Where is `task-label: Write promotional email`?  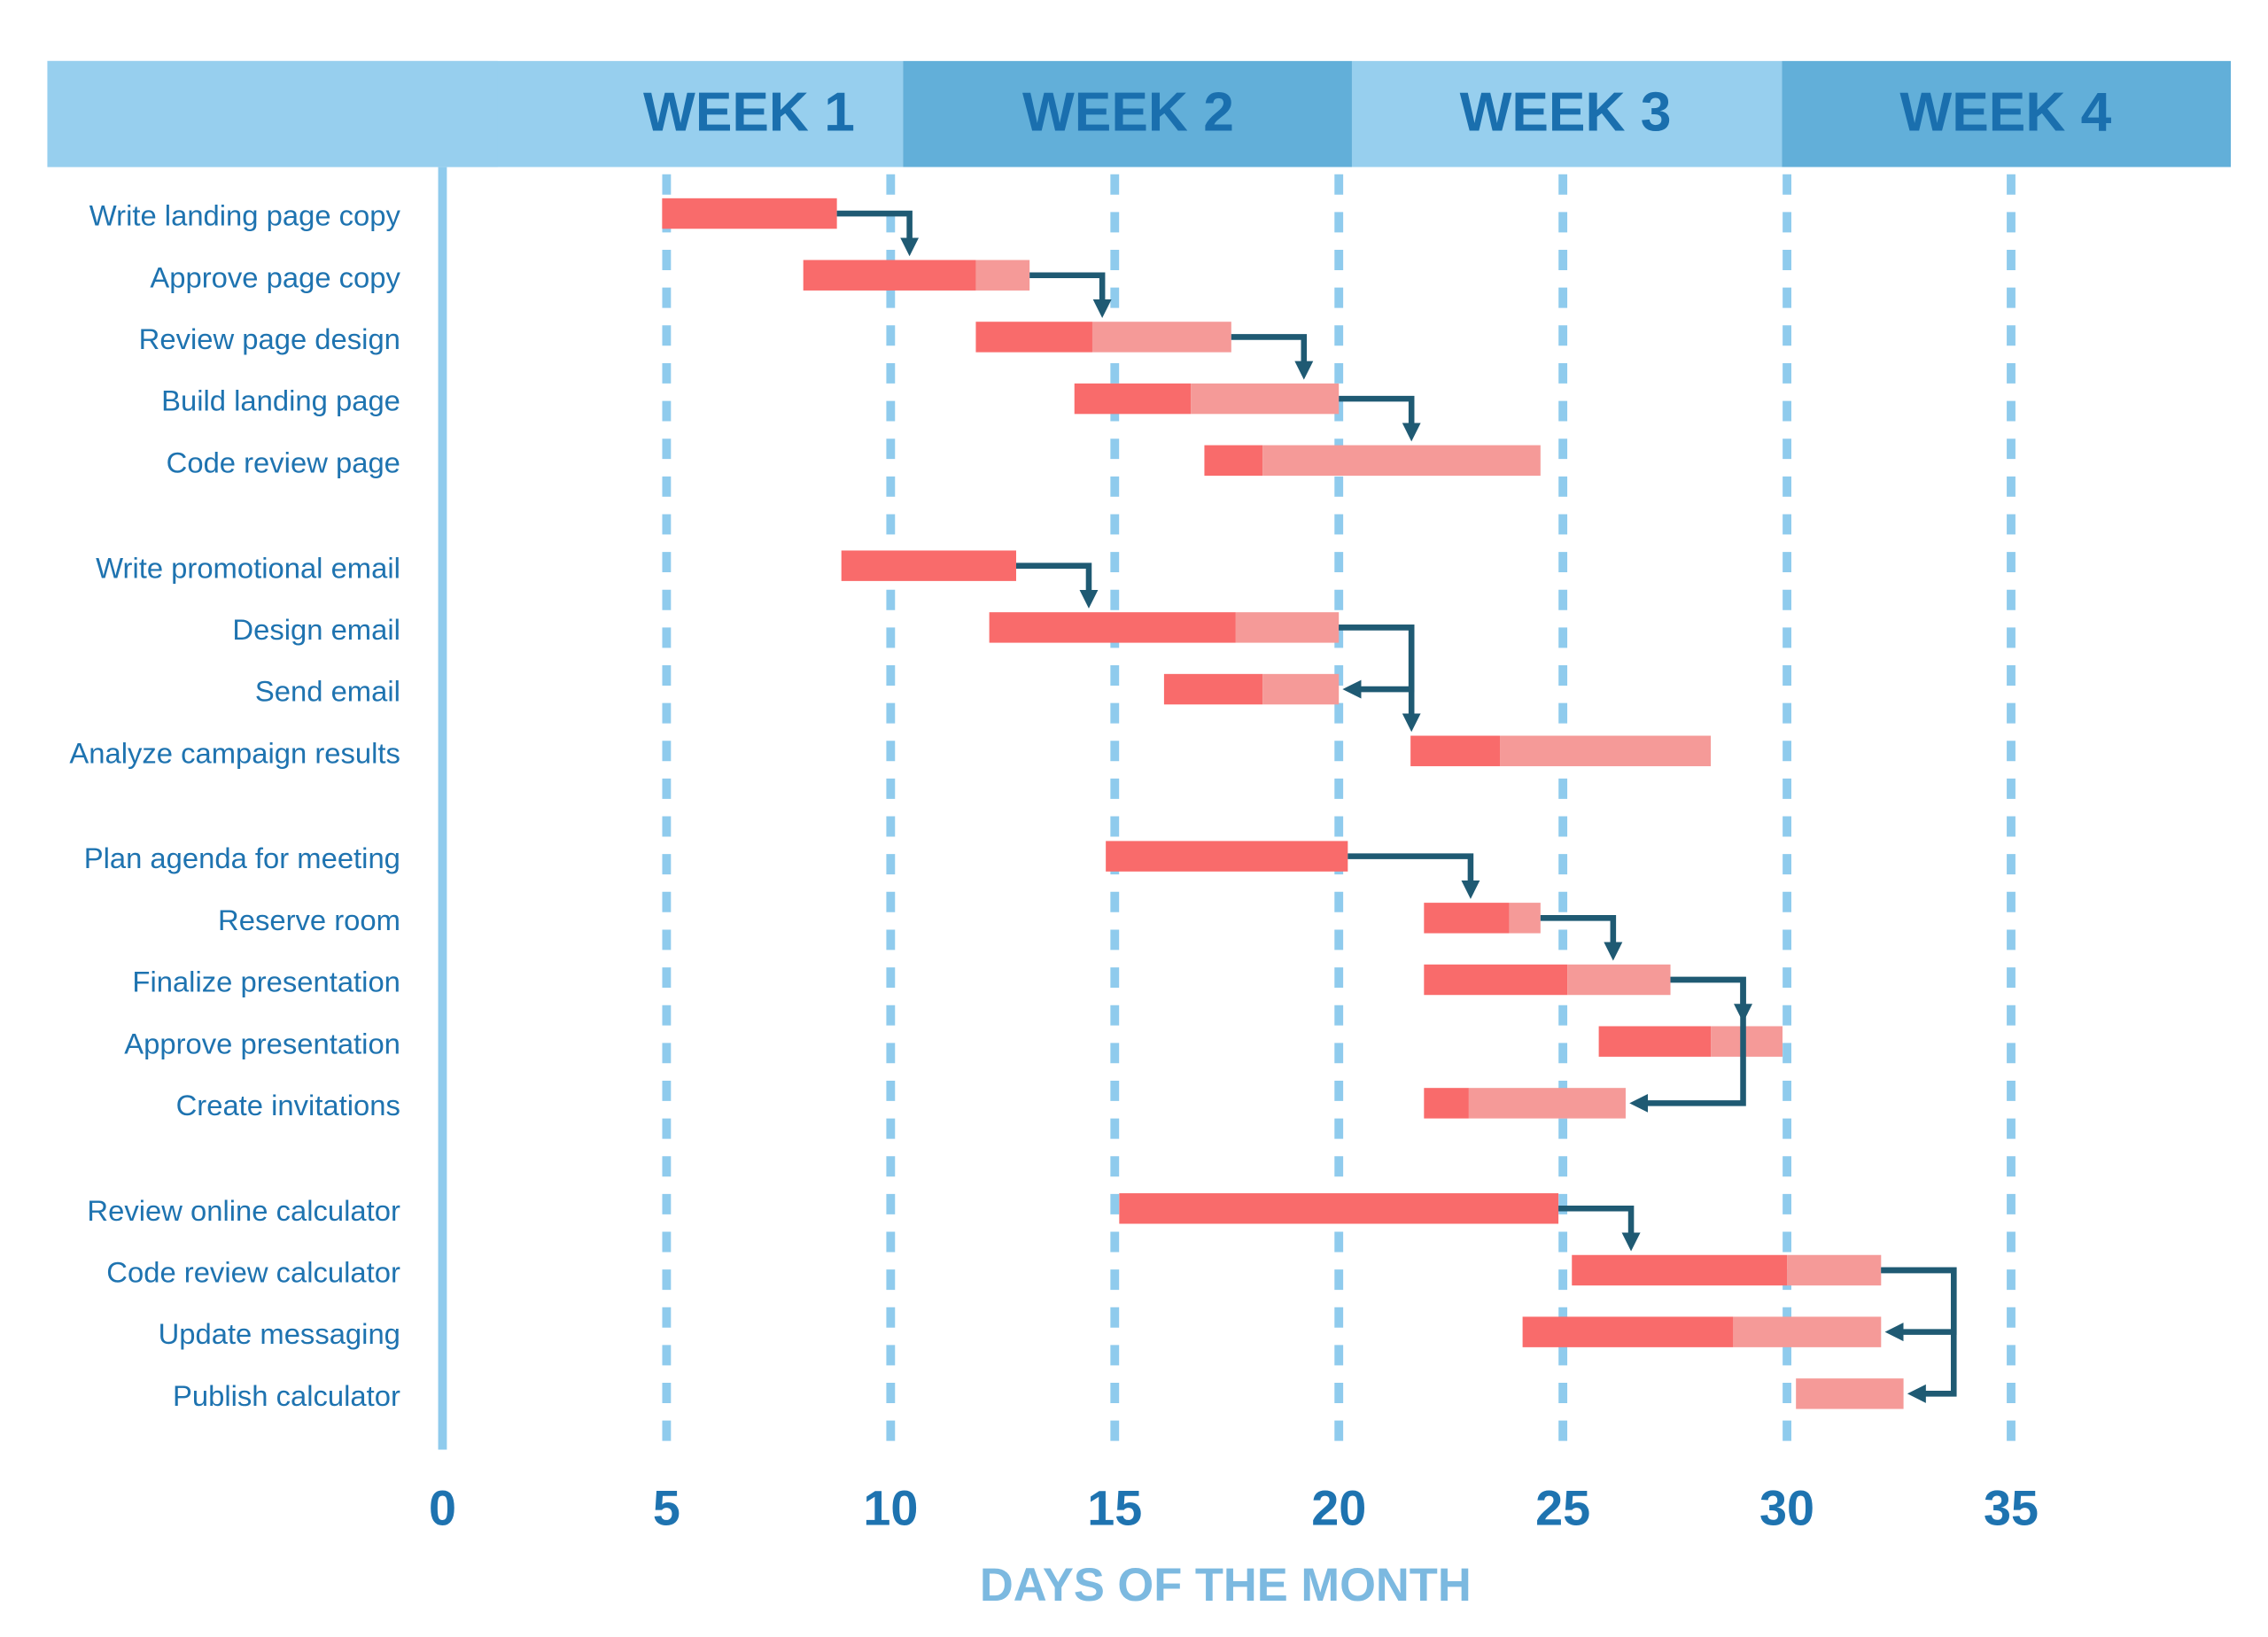 task-label: Write promotional email is located at coordinates (248, 567).